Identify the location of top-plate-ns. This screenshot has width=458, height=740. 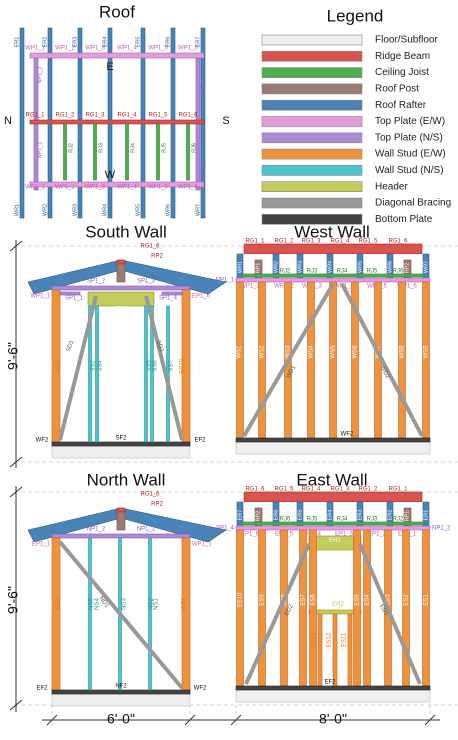
(70, 293).